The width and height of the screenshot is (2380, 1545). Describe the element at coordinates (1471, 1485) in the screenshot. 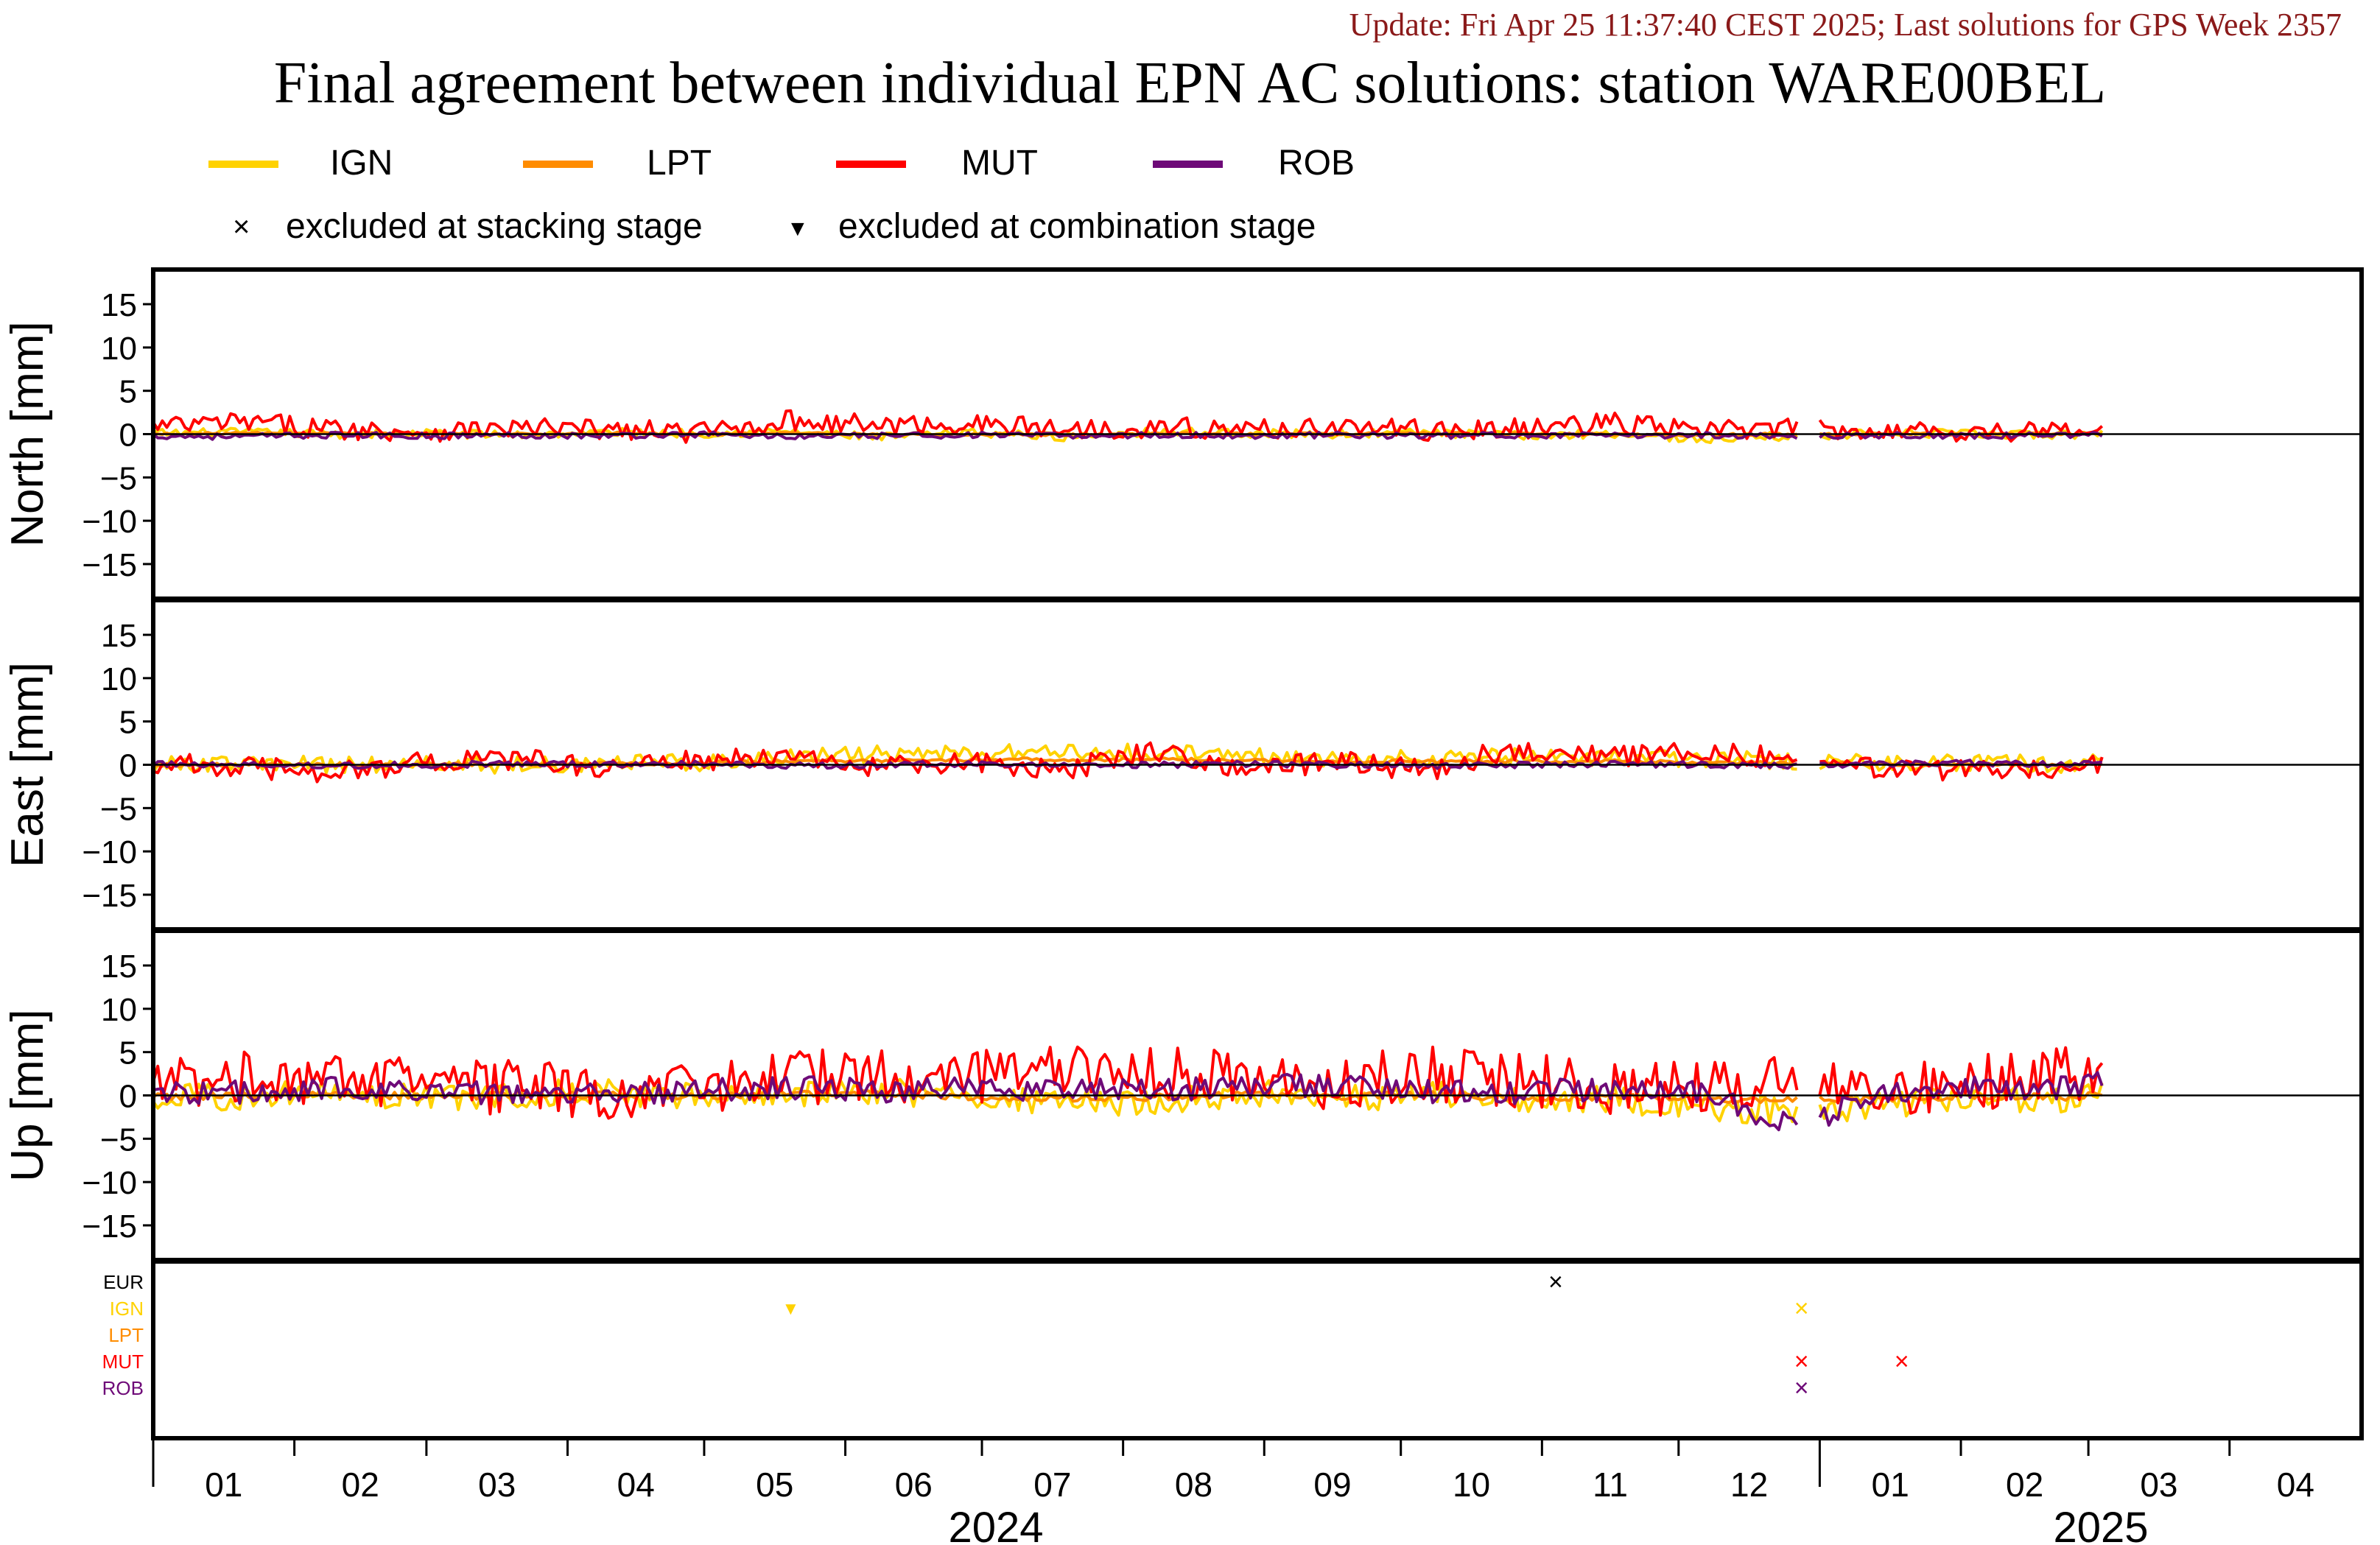

I see `x-month-label: 10` at that location.